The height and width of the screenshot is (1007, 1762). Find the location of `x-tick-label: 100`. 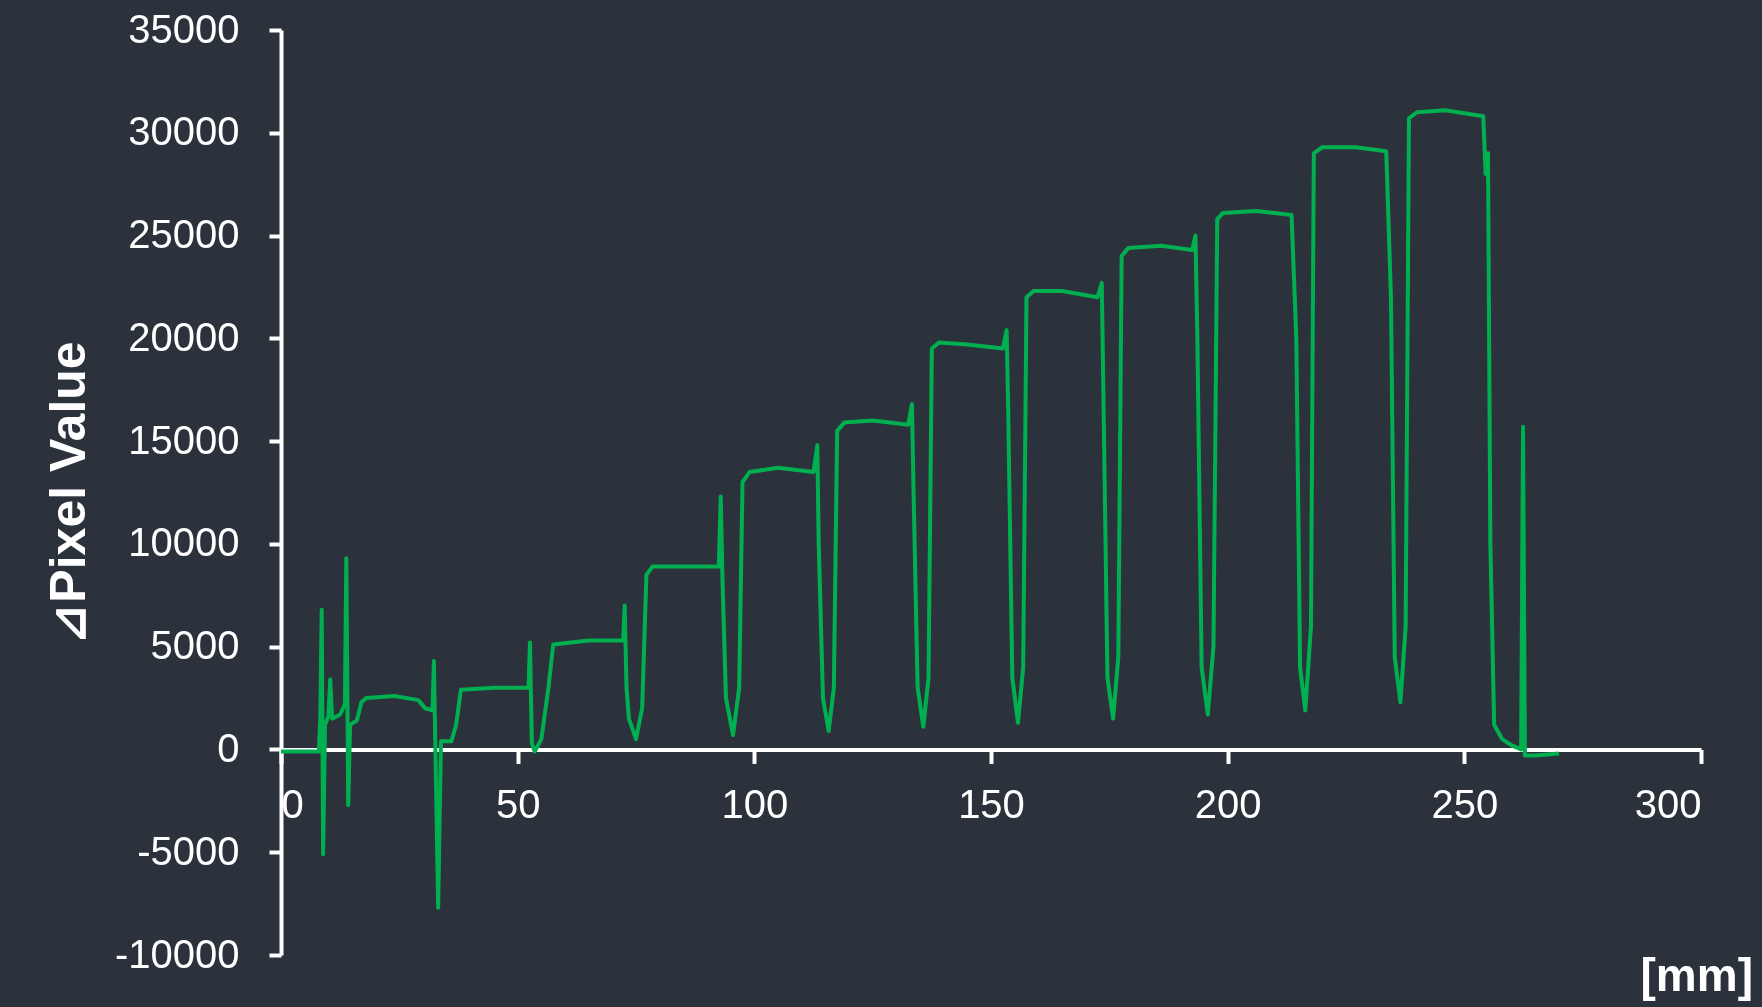

x-tick-label: 100 is located at coordinates (755, 803).